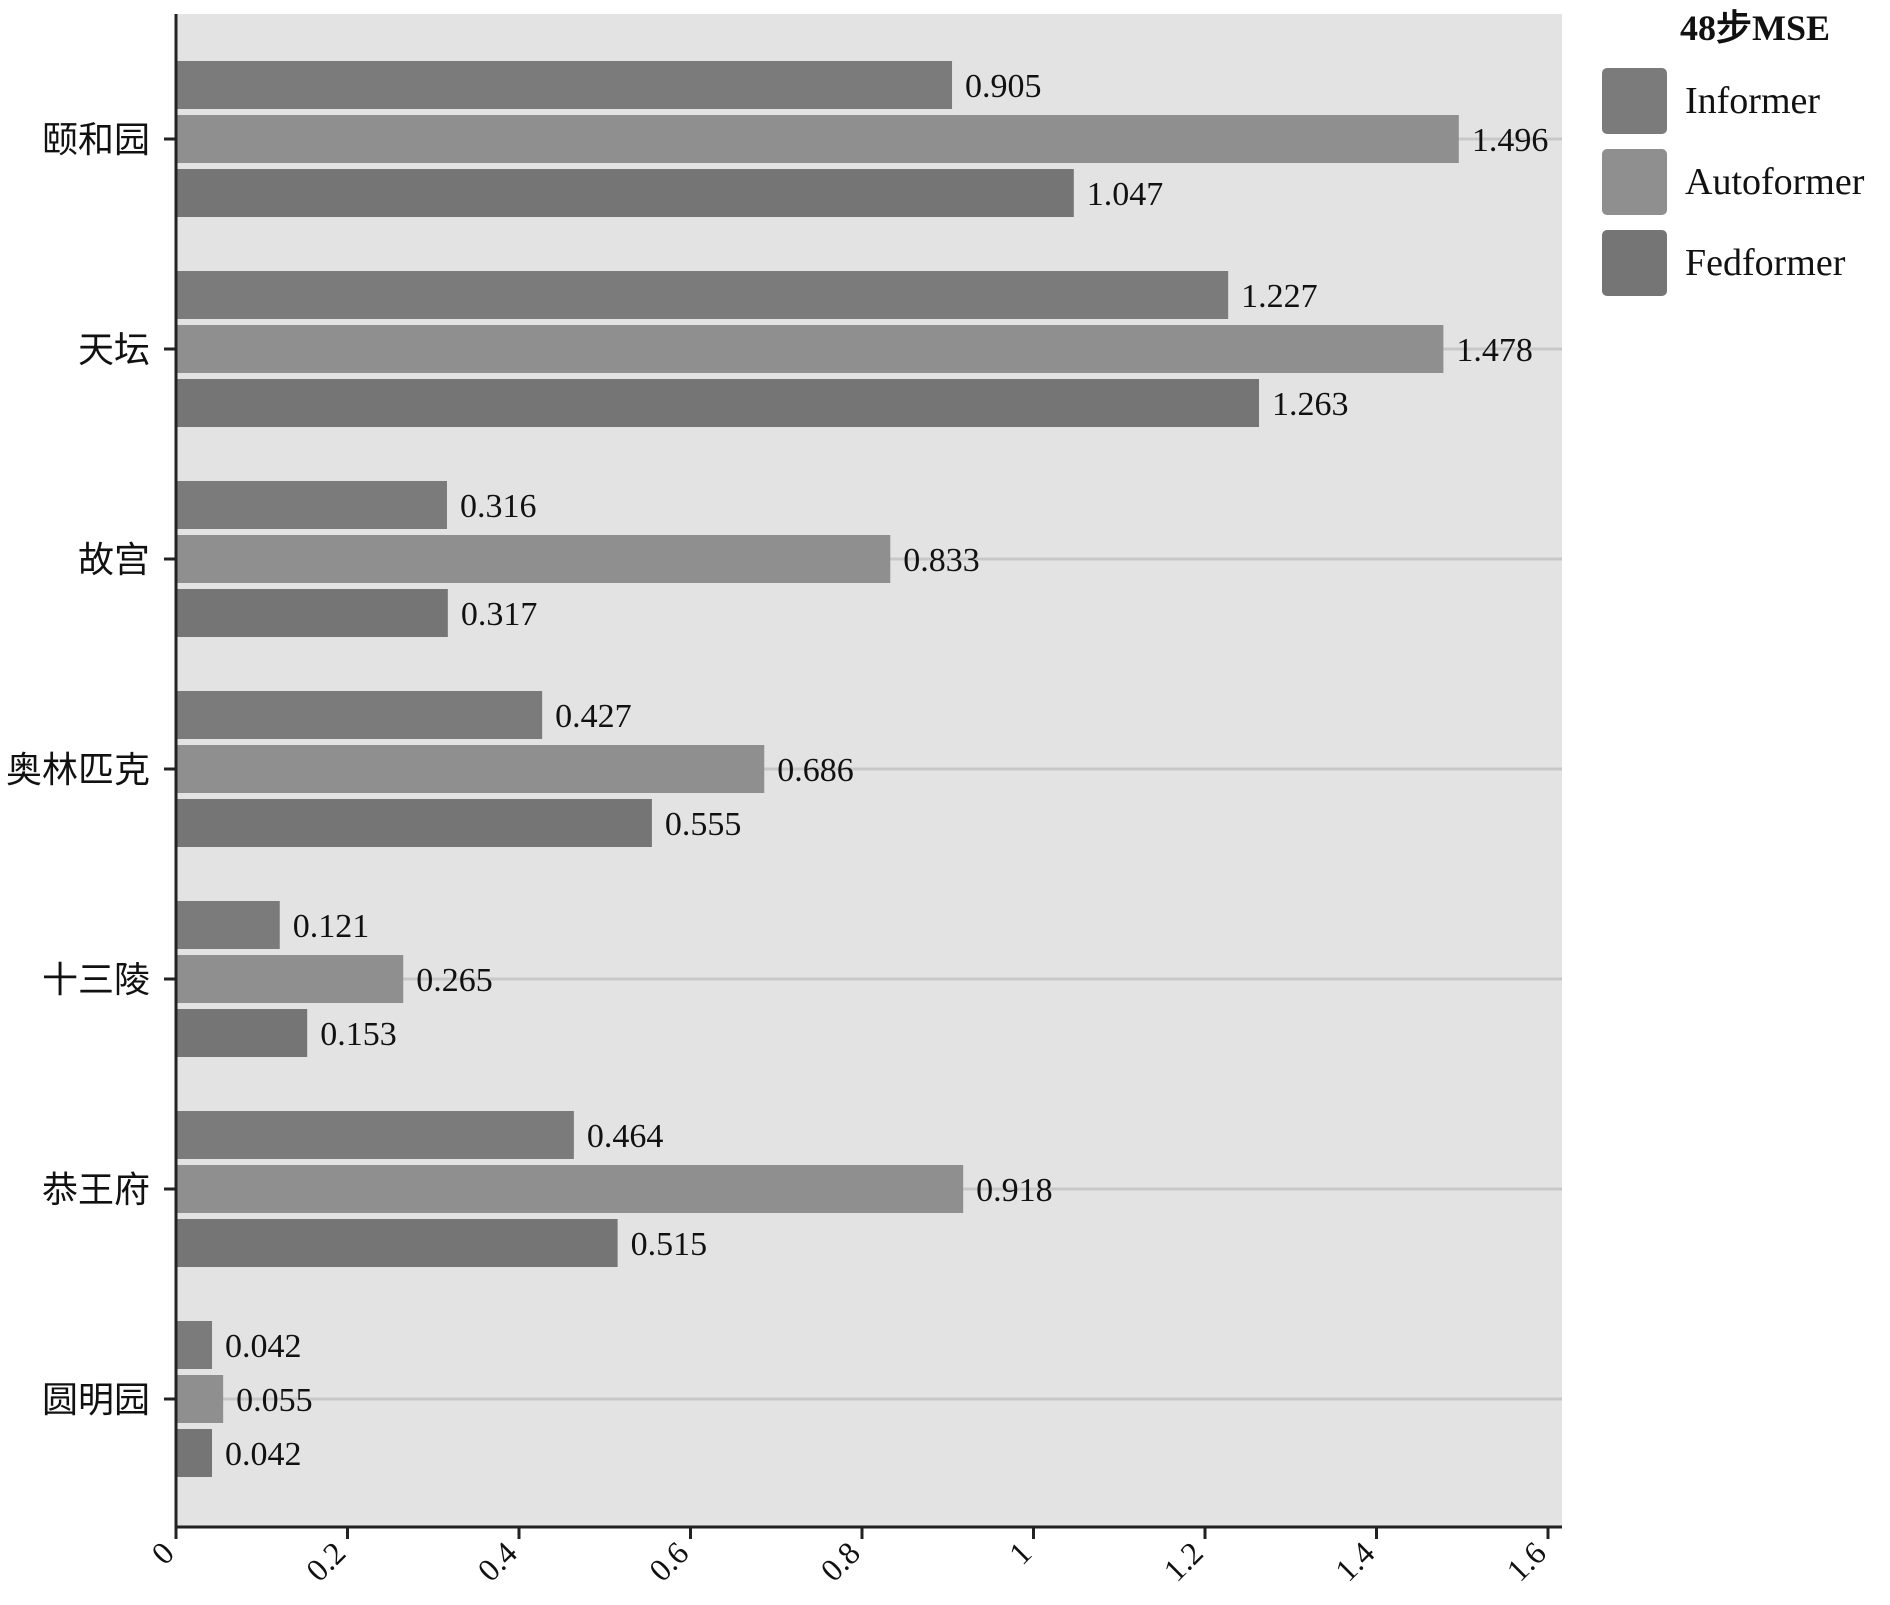  What do you see at coordinates (669, 1244) in the screenshot?
I see `bar-value-label: 0.515` at bounding box center [669, 1244].